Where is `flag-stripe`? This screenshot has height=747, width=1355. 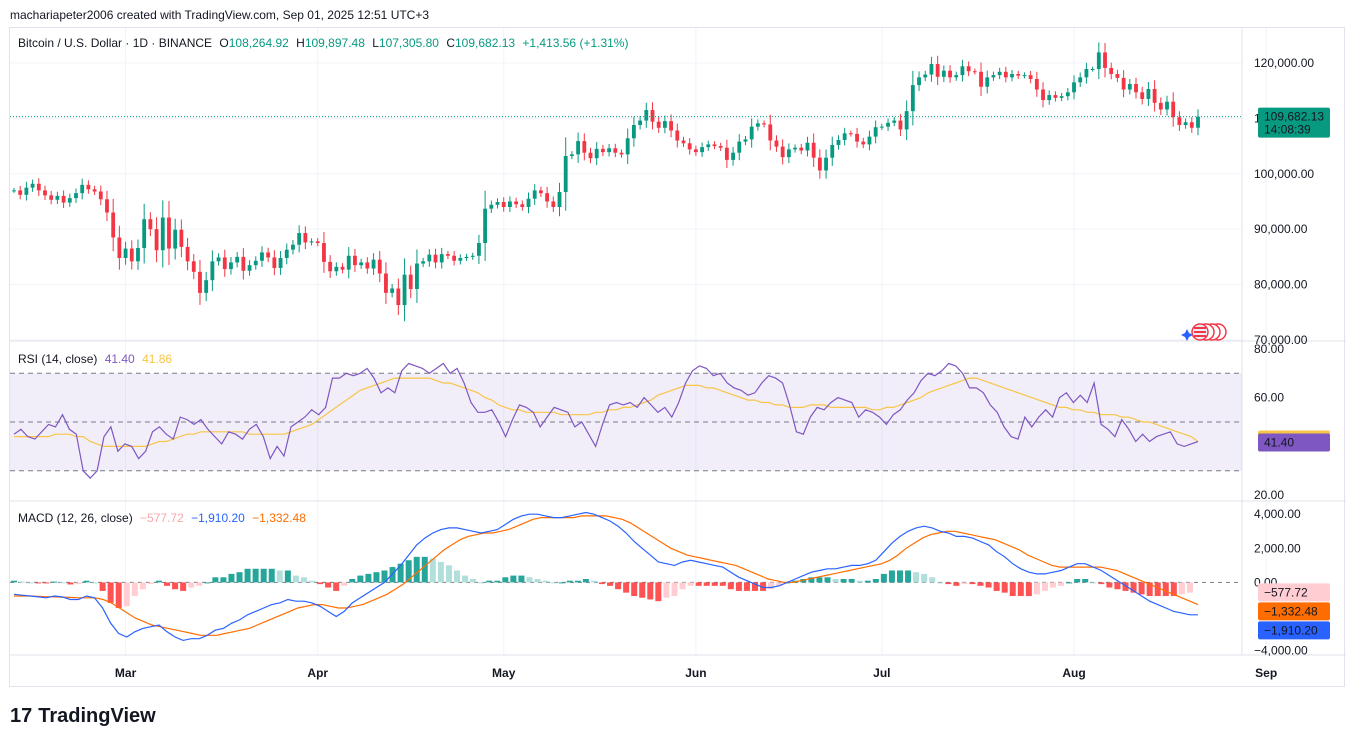
flag-stripe is located at coordinates (1200, 328).